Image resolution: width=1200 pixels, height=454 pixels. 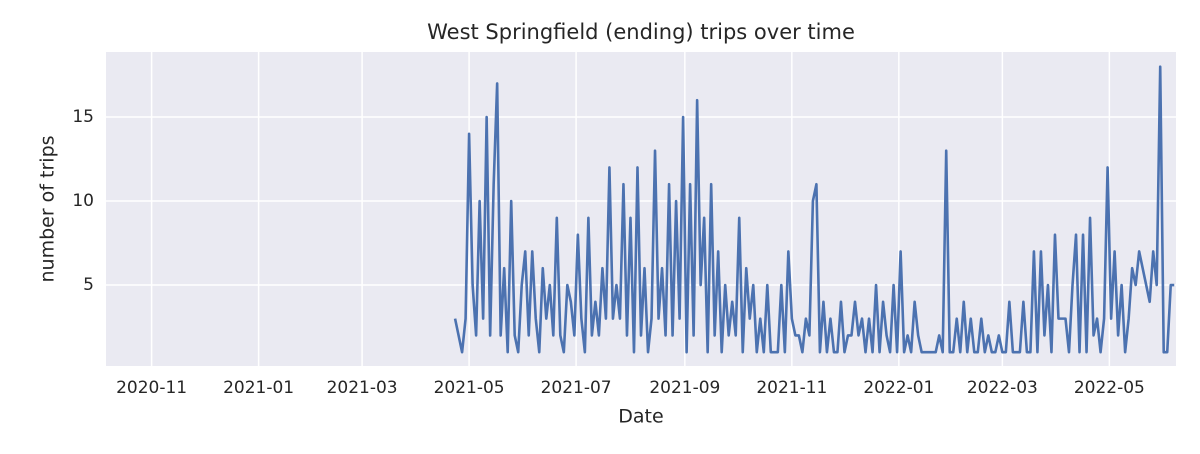 What do you see at coordinates (48, 208) in the screenshot?
I see `y-axis-label: number of trips` at bounding box center [48, 208].